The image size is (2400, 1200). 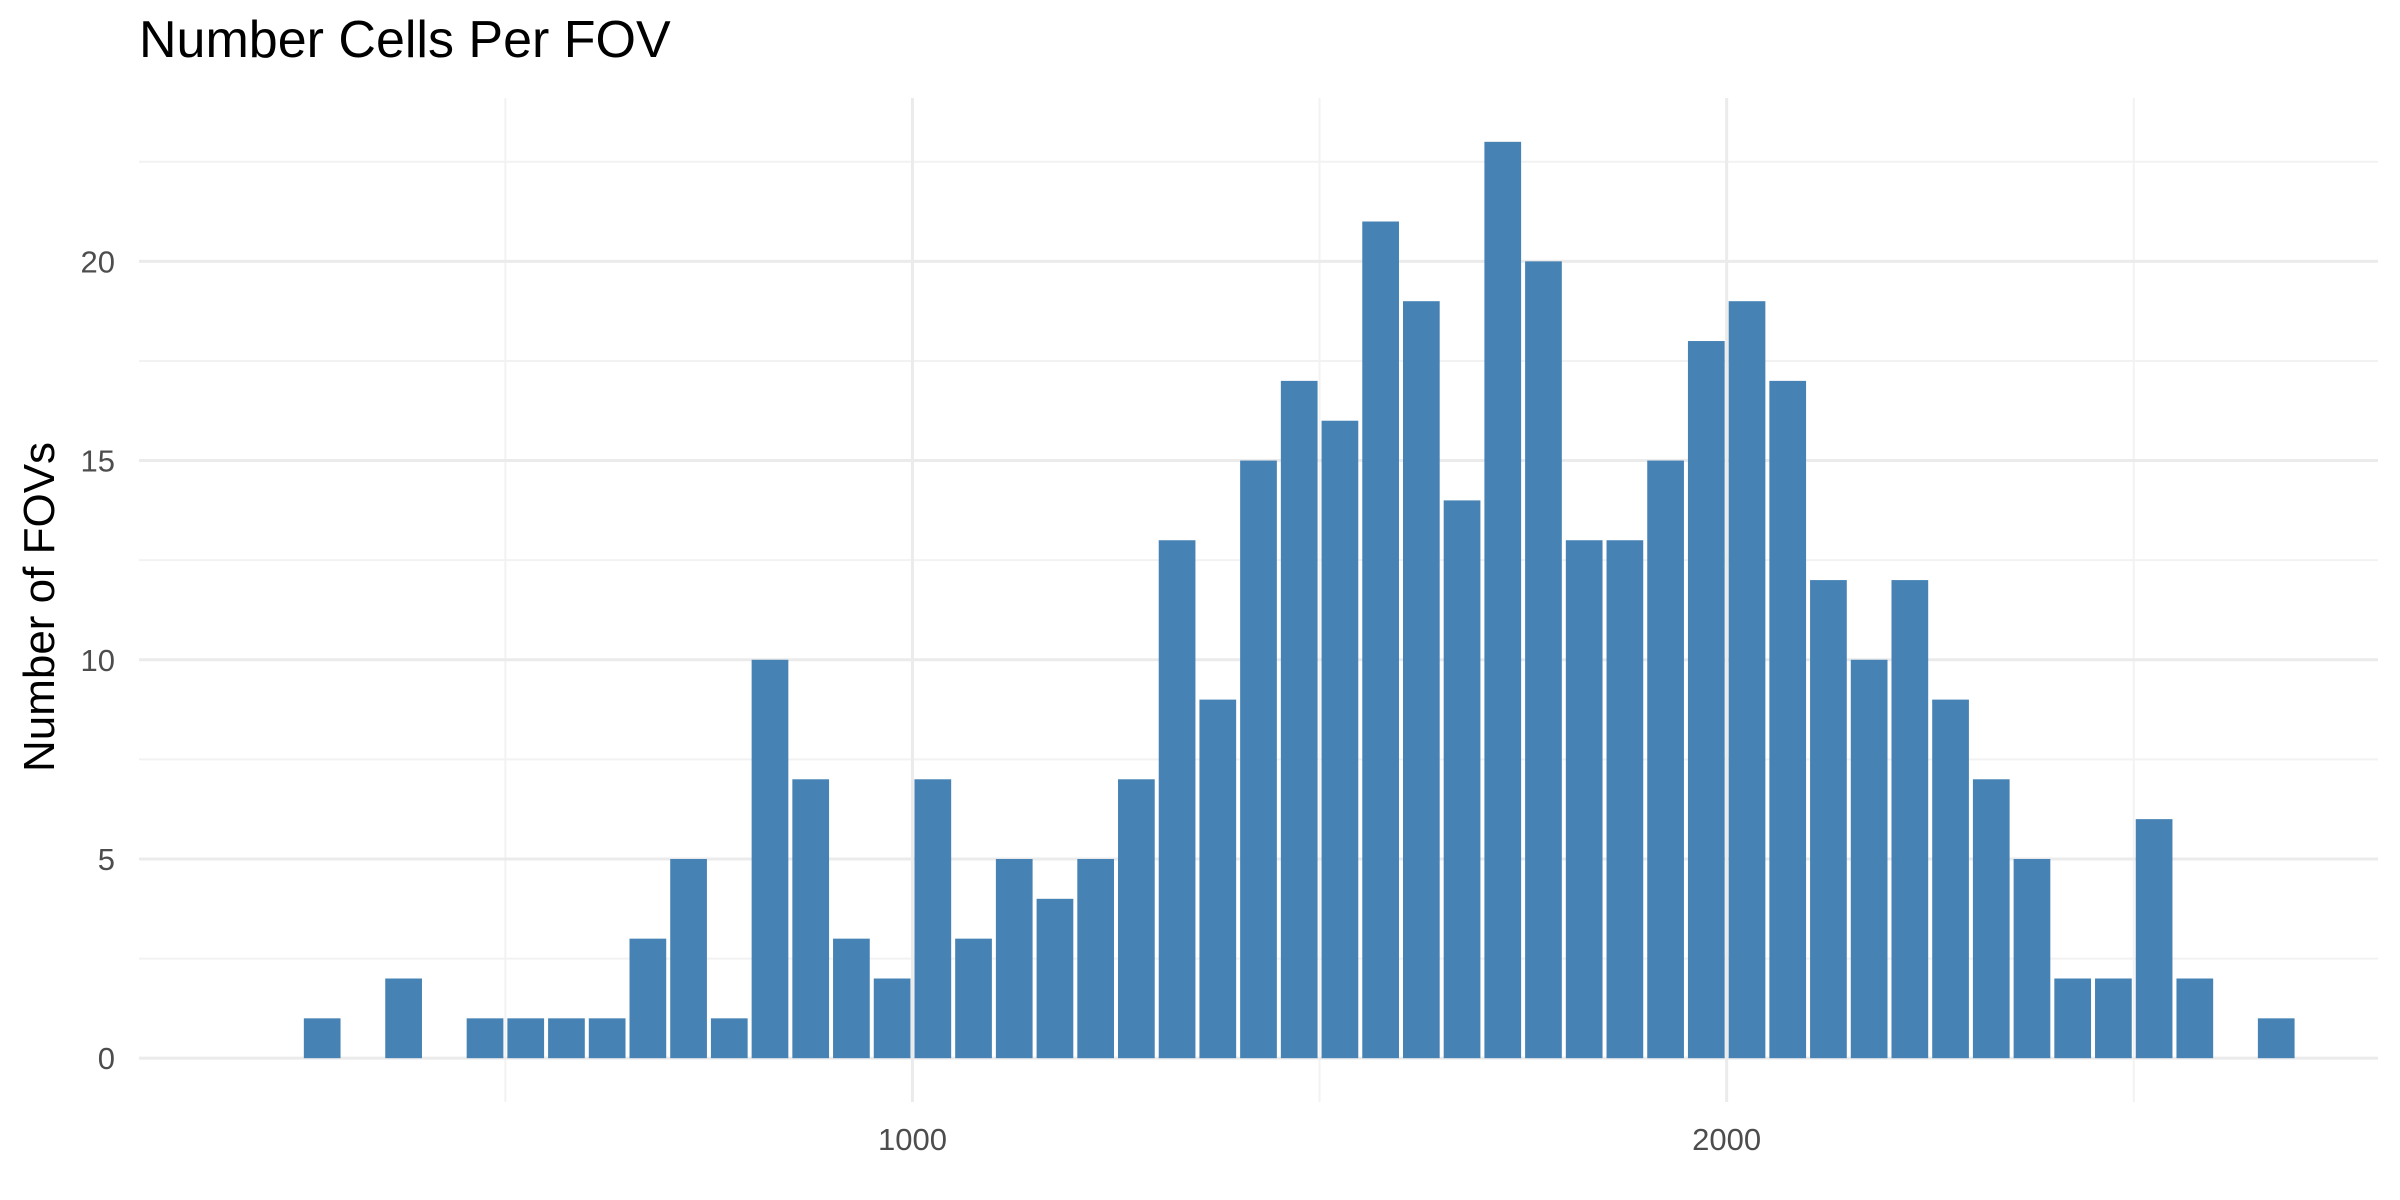 What do you see at coordinates (912, 1139) in the screenshot?
I see `x-tick-label: 1000` at bounding box center [912, 1139].